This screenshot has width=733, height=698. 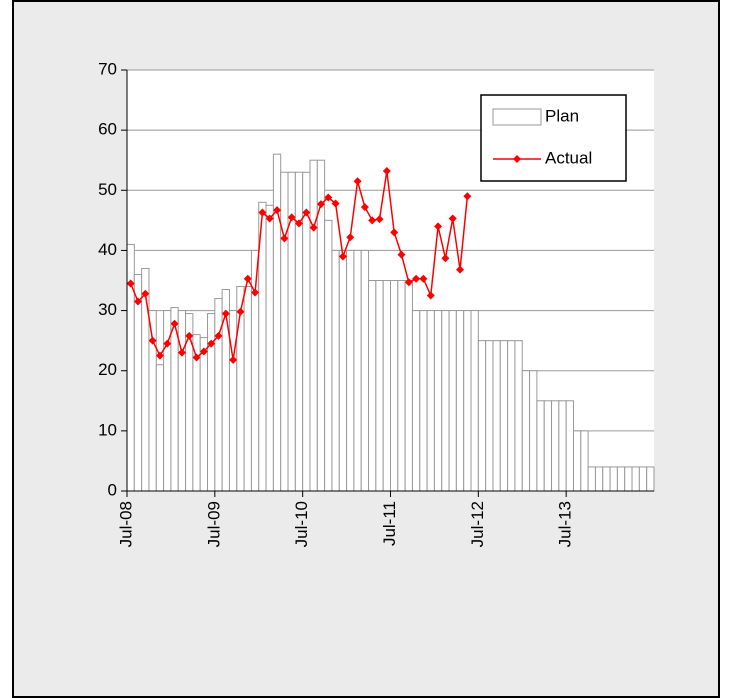 I want to click on y-tick-label: 40, so click(x=107, y=249).